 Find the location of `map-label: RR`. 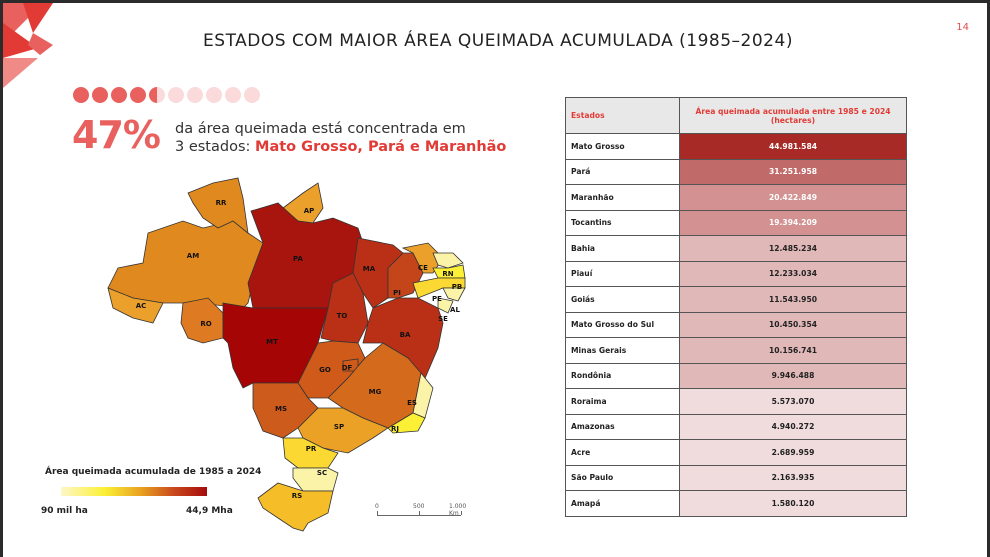

map-label: RR is located at coordinates (221, 203).